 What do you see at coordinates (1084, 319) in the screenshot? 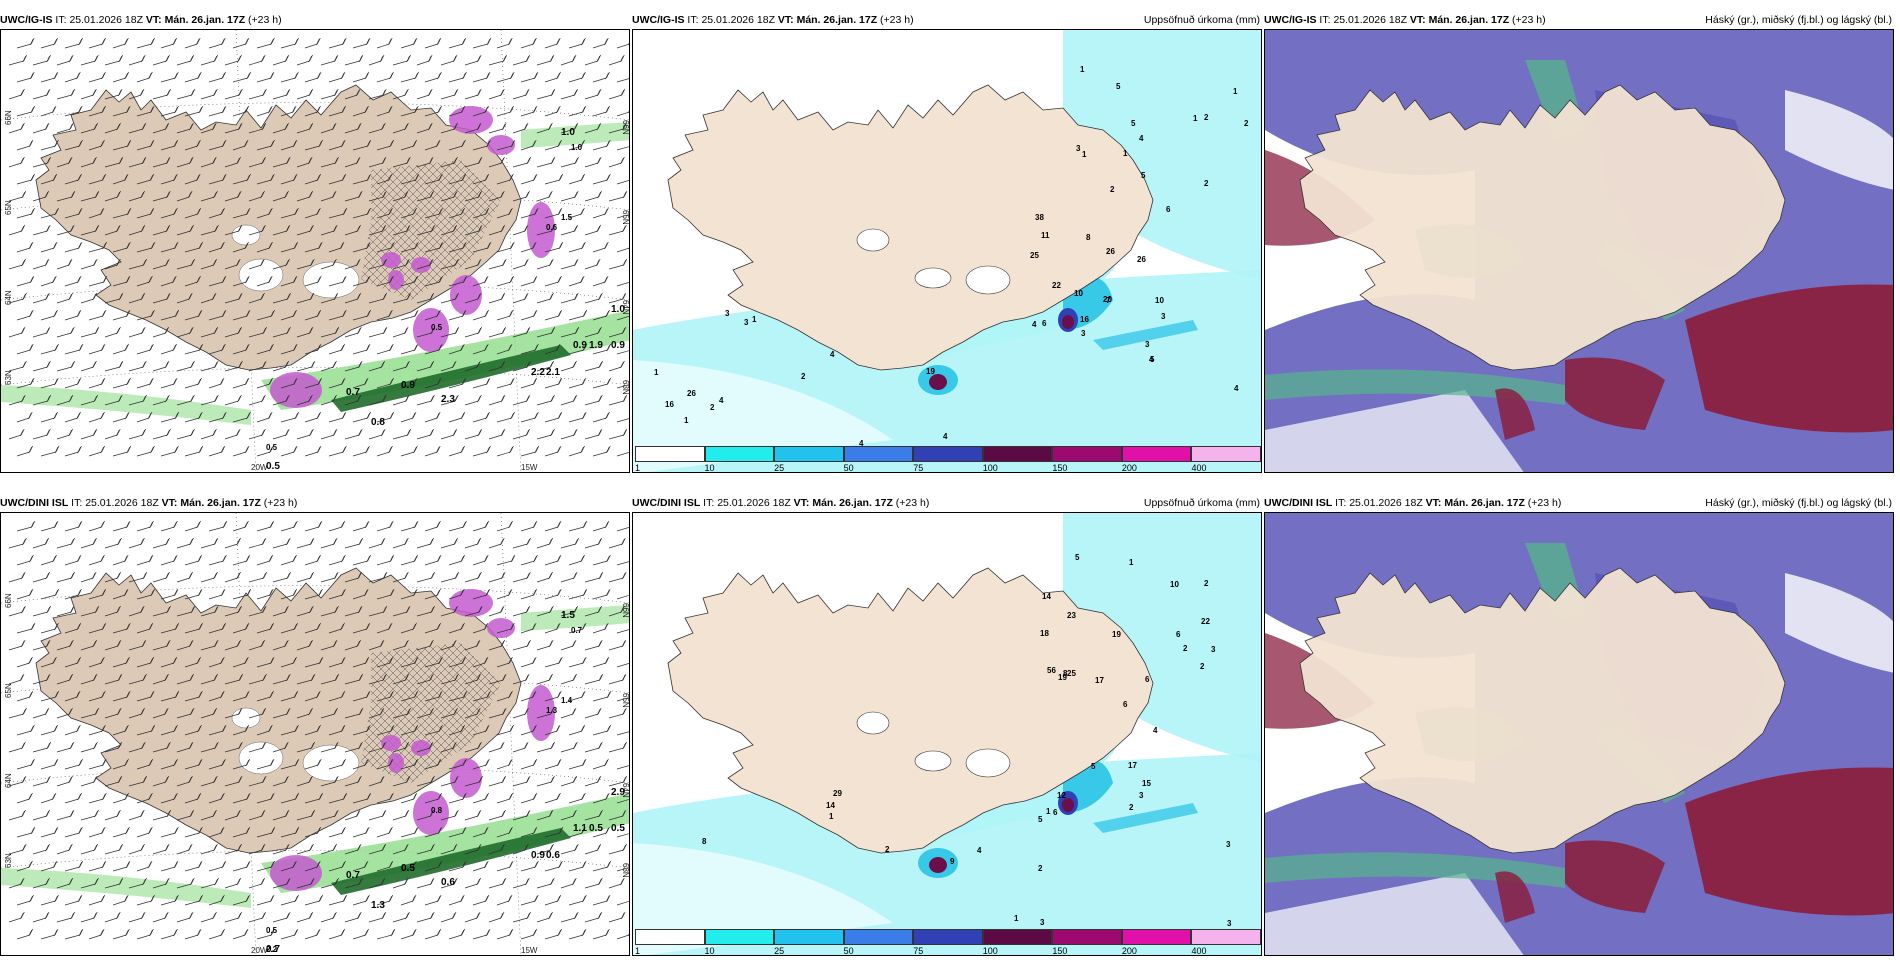
I see `precip-value: 16` at bounding box center [1084, 319].